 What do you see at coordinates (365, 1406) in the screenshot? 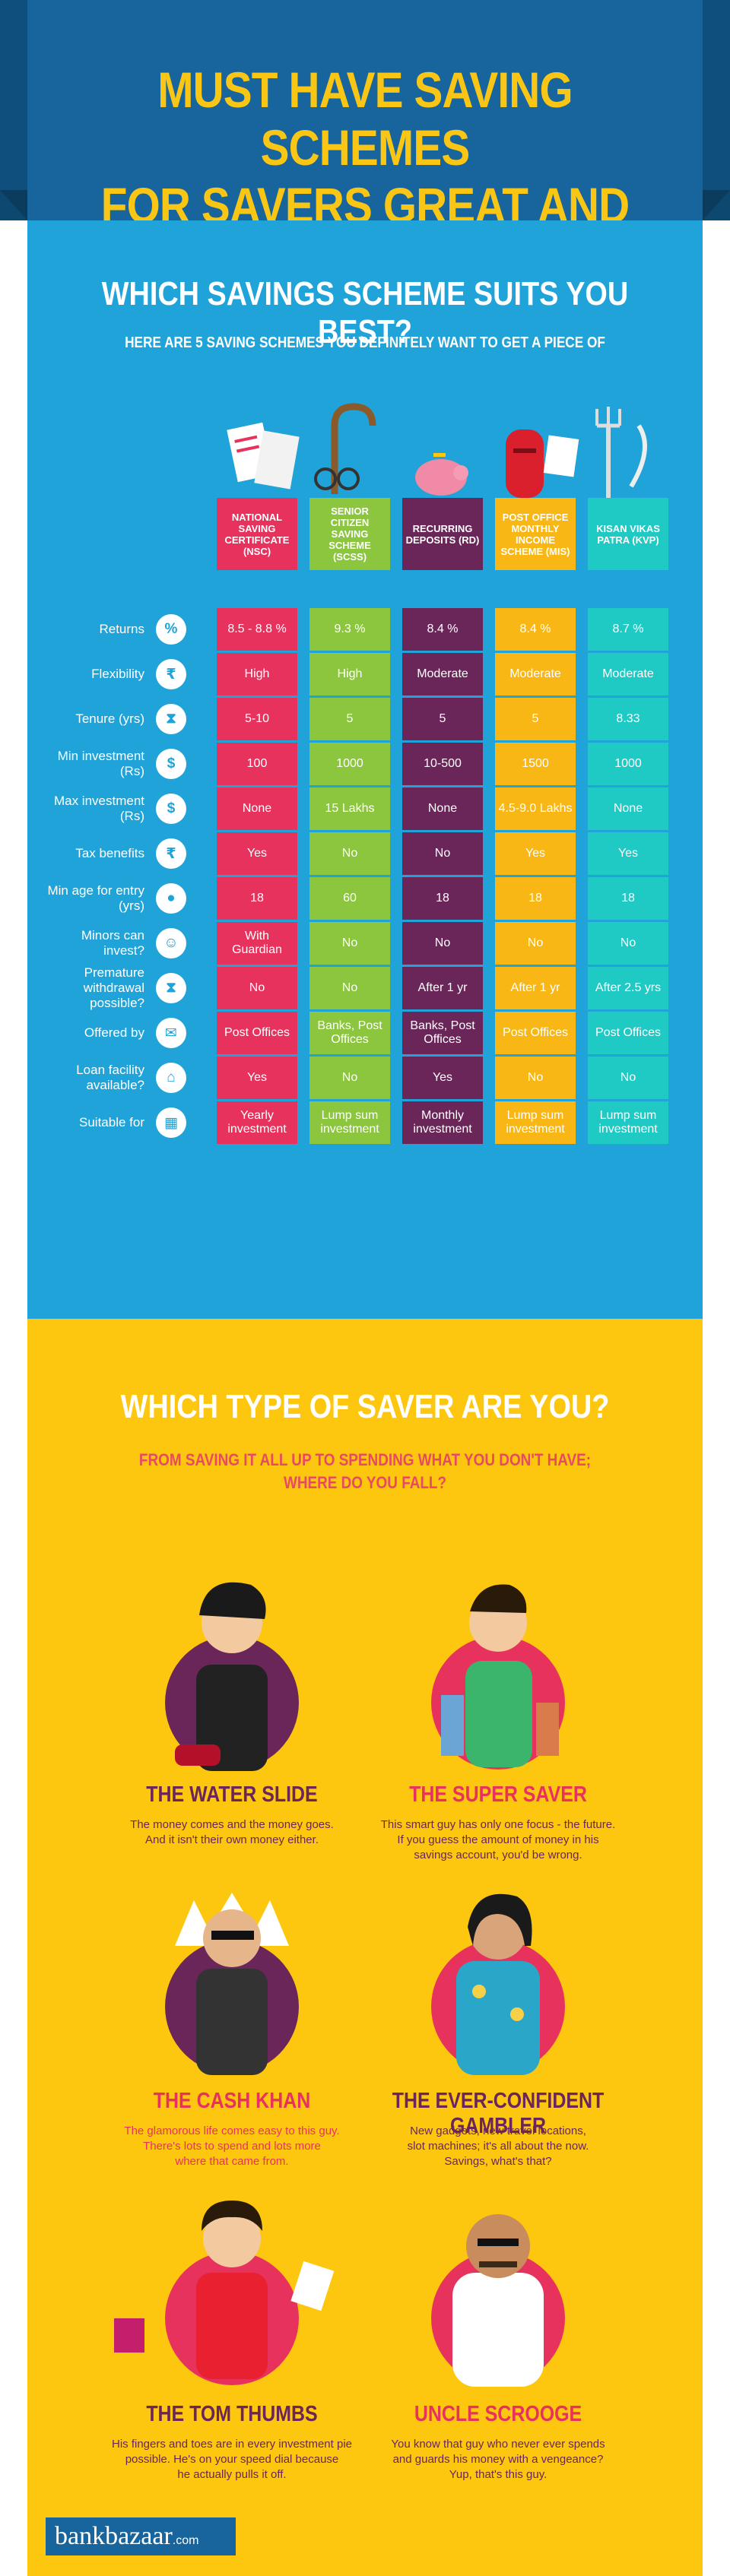
I see `savers-title: WHICH TYPE OF SAVER ARE YOU?` at bounding box center [365, 1406].